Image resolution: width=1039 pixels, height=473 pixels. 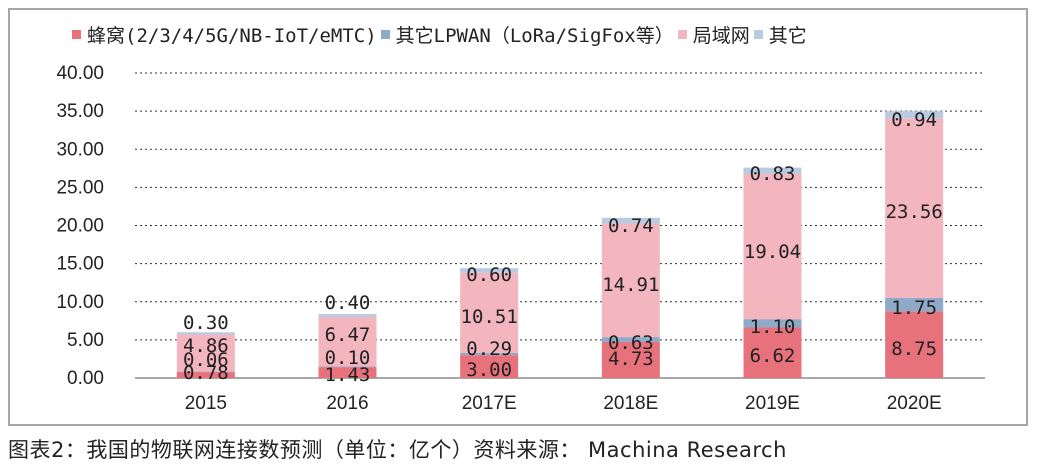 I want to click on data-label: 19.04, so click(x=772, y=252).